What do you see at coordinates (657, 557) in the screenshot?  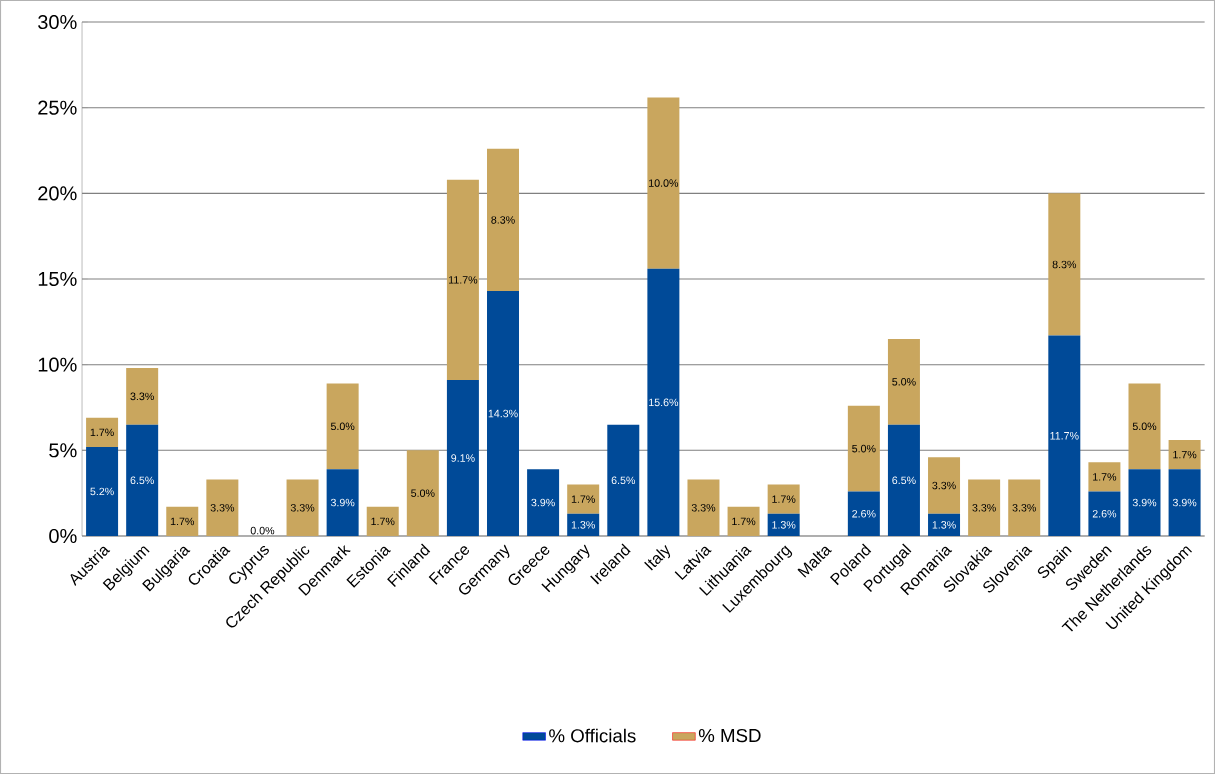 I see `x-tick-label: Italy` at bounding box center [657, 557].